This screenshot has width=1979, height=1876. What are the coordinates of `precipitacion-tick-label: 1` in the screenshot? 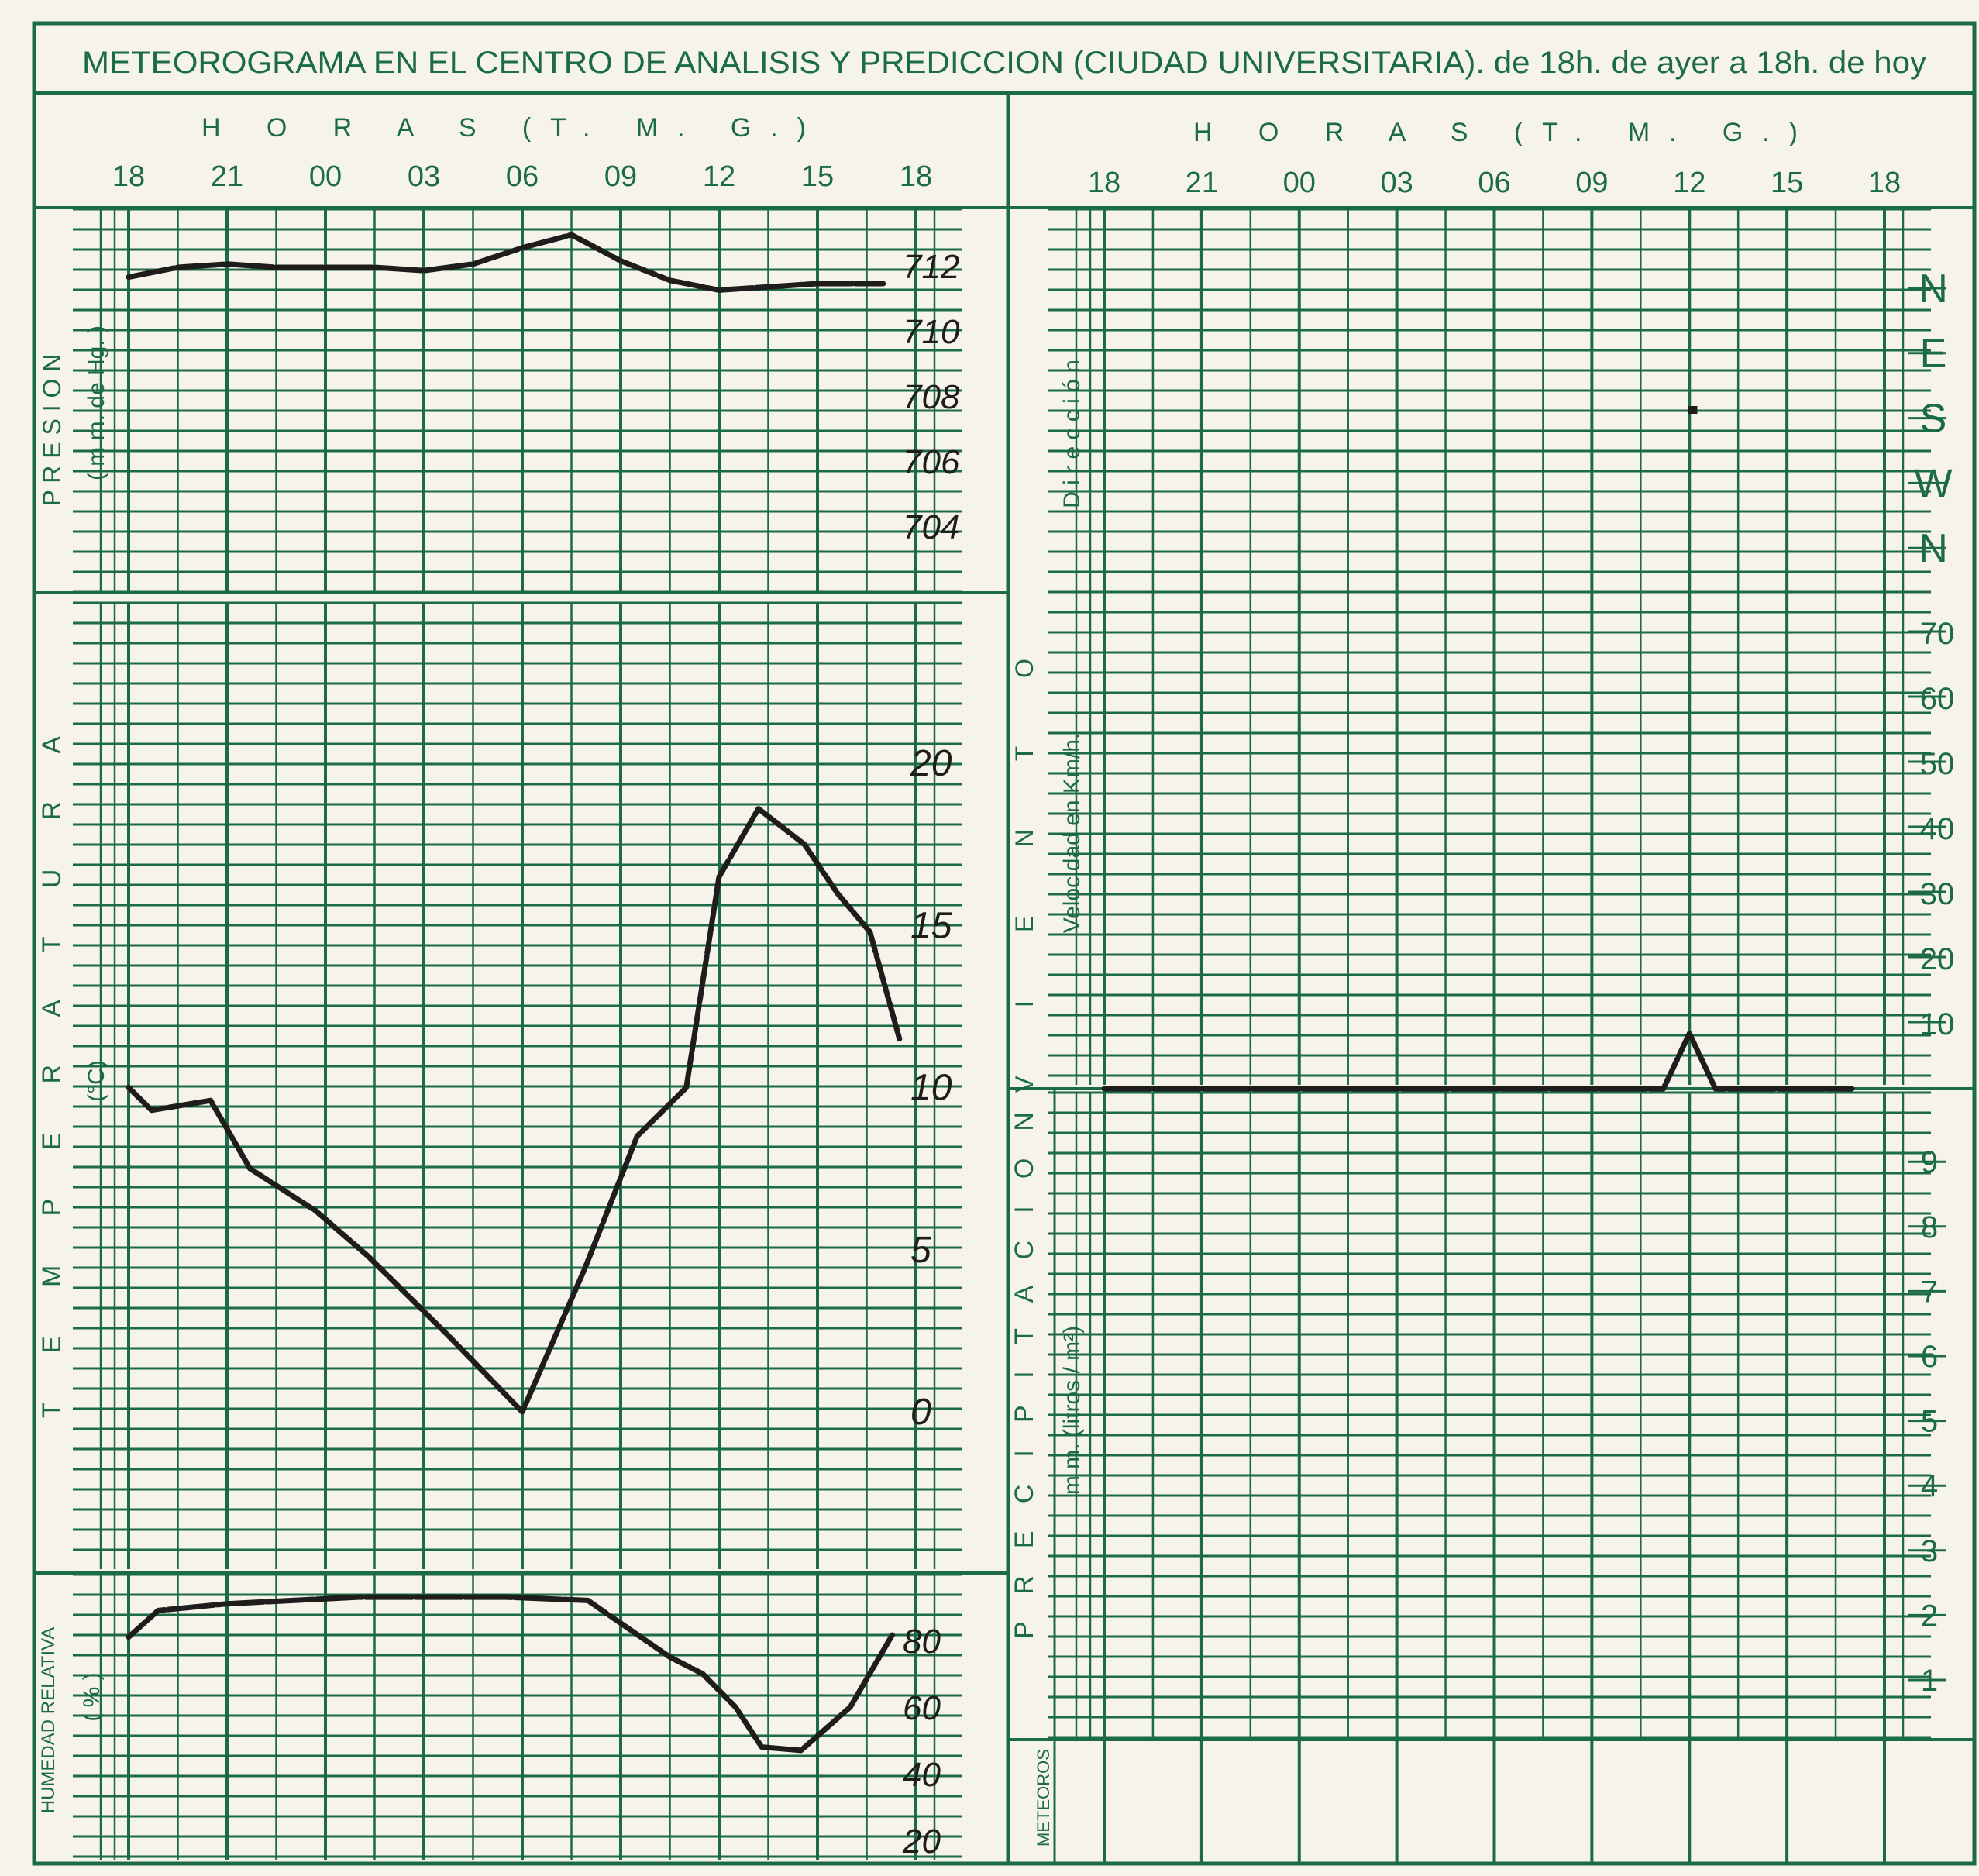 It's located at (1930, 1681).